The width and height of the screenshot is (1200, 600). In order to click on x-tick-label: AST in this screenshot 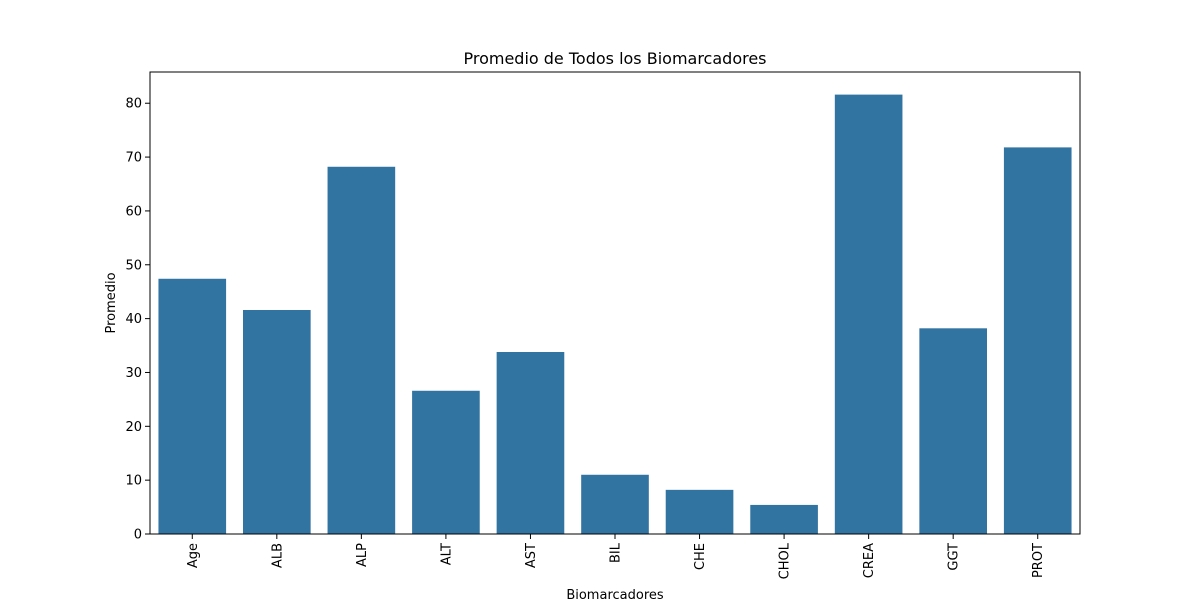, I will do `click(531, 555)`.